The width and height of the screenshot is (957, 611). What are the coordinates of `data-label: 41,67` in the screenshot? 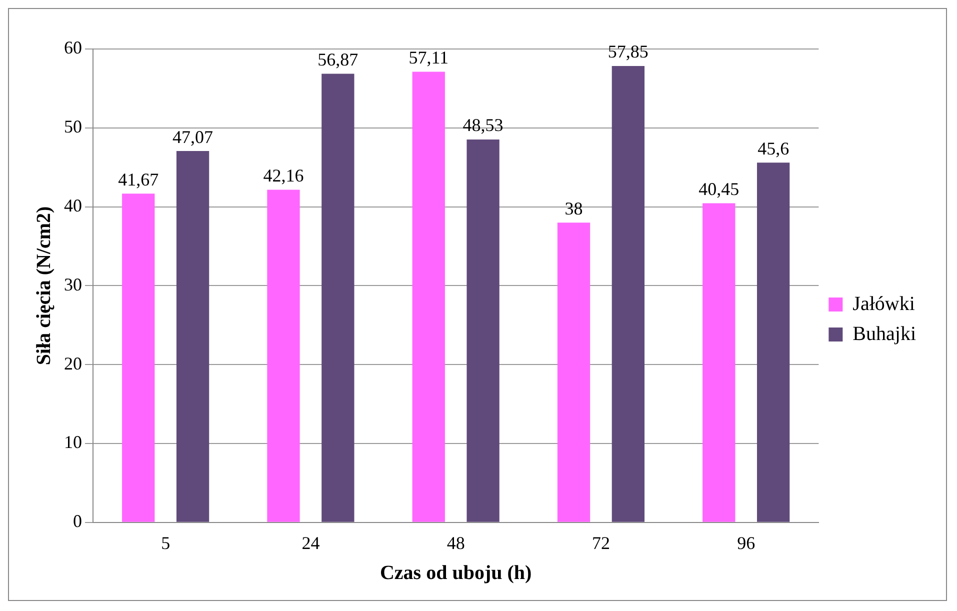 It's located at (138, 179).